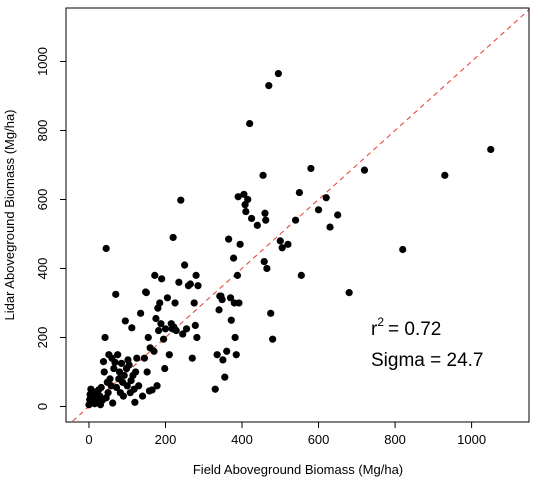 Image resolution: width=535 pixels, height=487 pixels. Describe the element at coordinates (42, 406) in the screenshot. I see `y-tick-label: 0` at that location.